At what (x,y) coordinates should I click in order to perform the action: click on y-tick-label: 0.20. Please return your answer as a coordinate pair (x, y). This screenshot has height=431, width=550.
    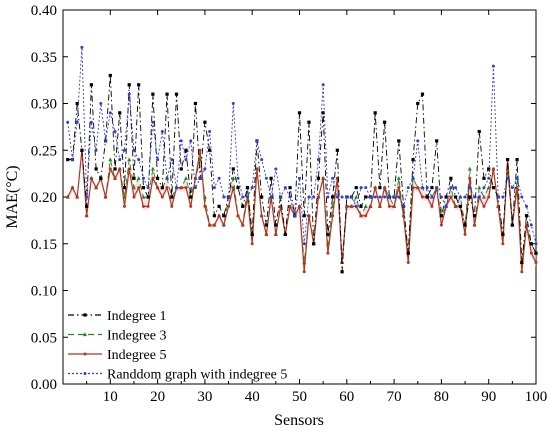
    Looking at the image, I should click on (44, 198).